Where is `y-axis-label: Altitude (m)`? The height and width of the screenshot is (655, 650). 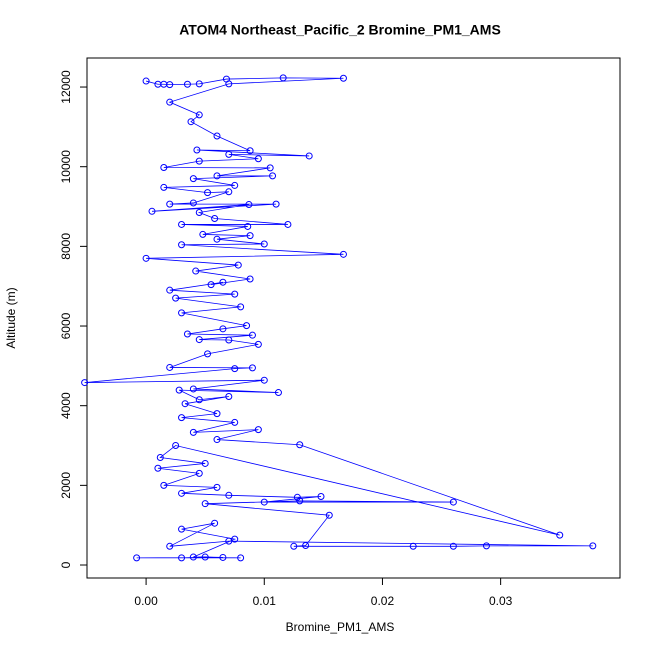 y-axis-label: Altitude (m) is located at coordinates (11, 317).